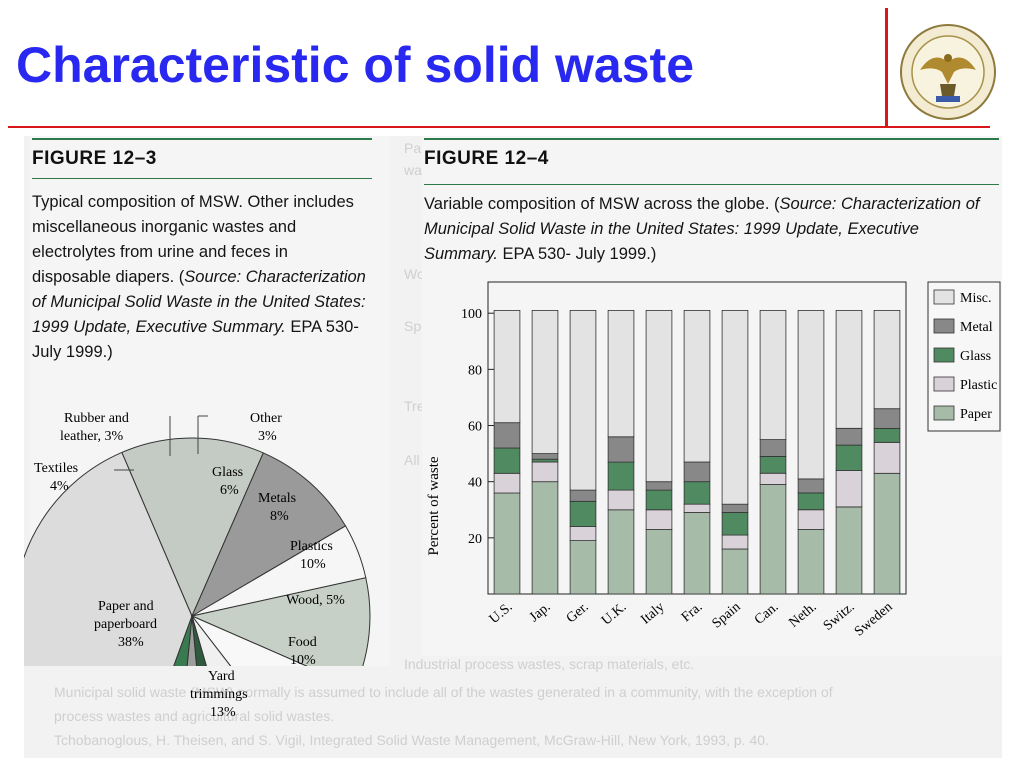 This screenshot has width=1024, height=768. What do you see at coordinates (355, 65) in the screenshot?
I see `slide-title: Characteristic of solid waste` at bounding box center [355, 65].